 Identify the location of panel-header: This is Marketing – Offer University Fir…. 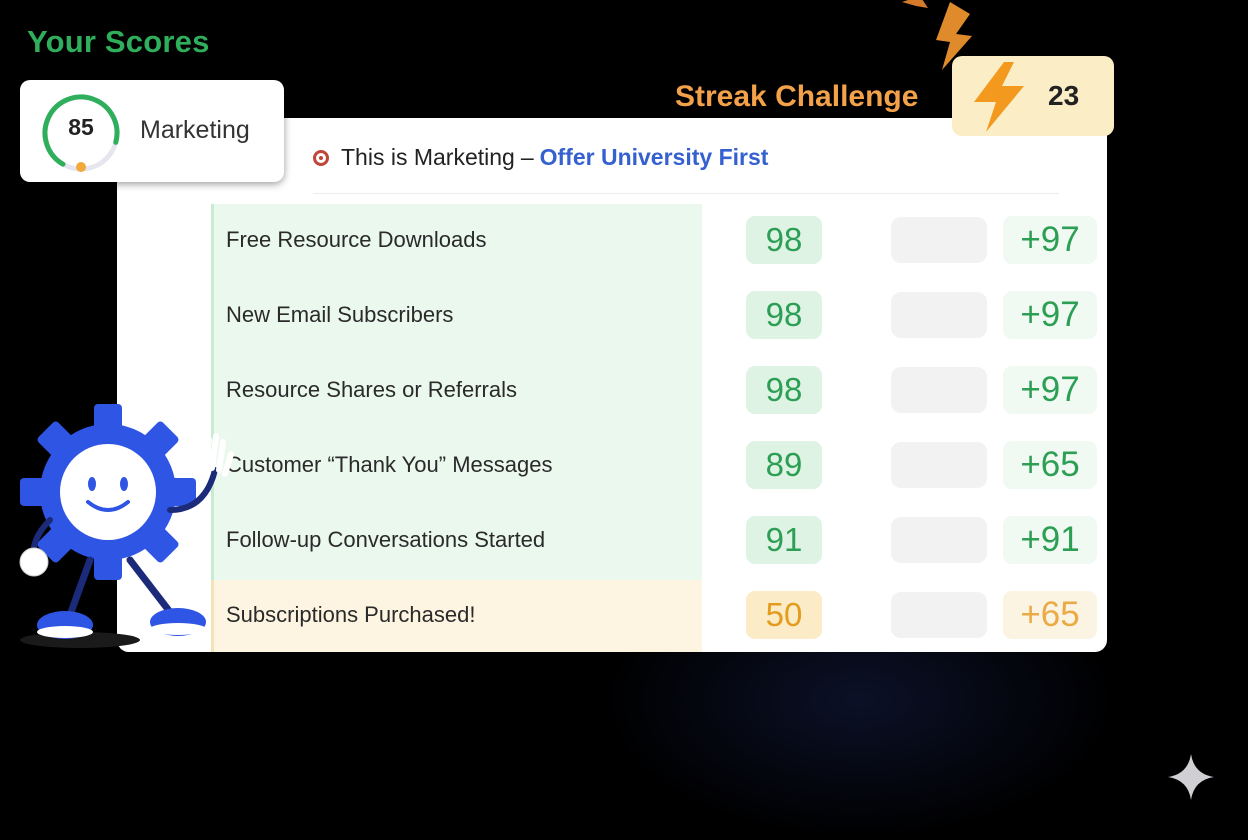
(540, 157).